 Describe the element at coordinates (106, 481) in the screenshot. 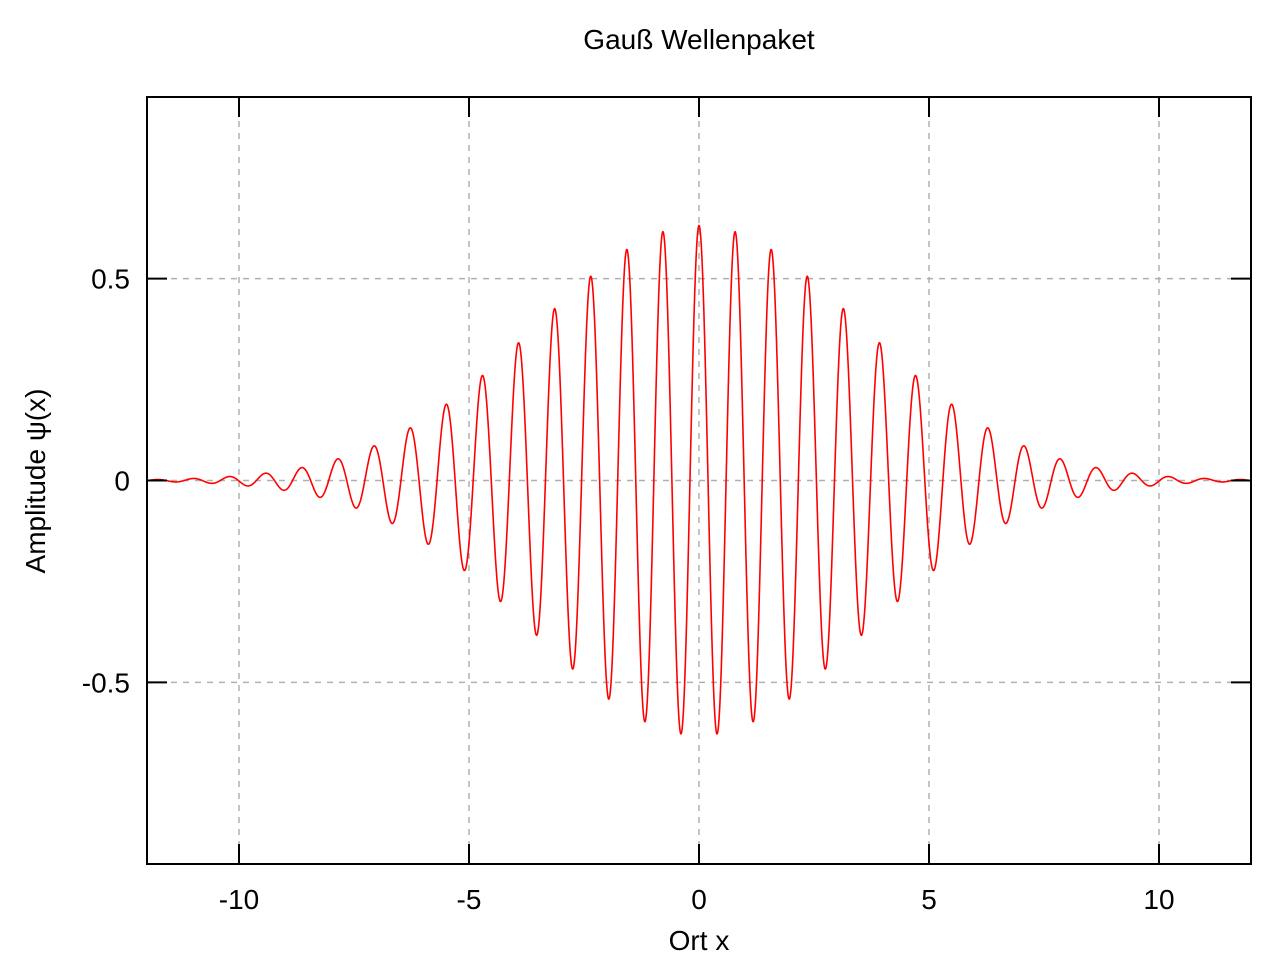

I see `y-tick-labels: -0.5 0 0.5` at that location.